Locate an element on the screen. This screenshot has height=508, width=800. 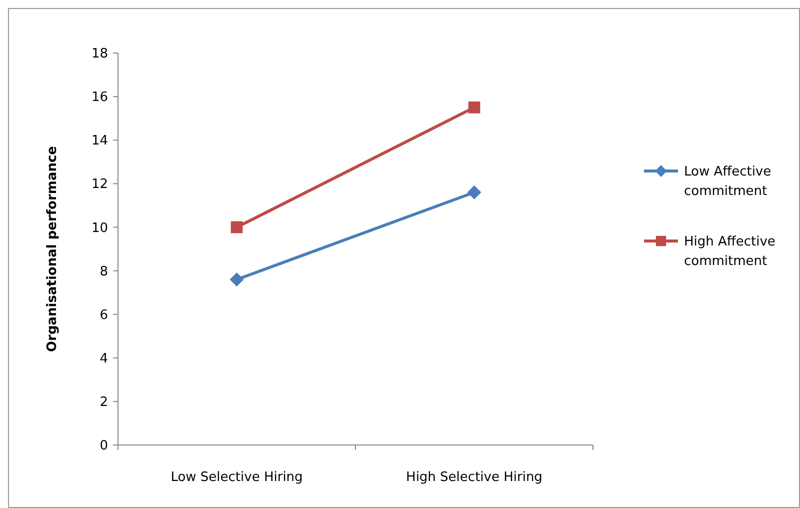
x-tick-label: Low Selective Hiring is located at coordinates (236, 477).